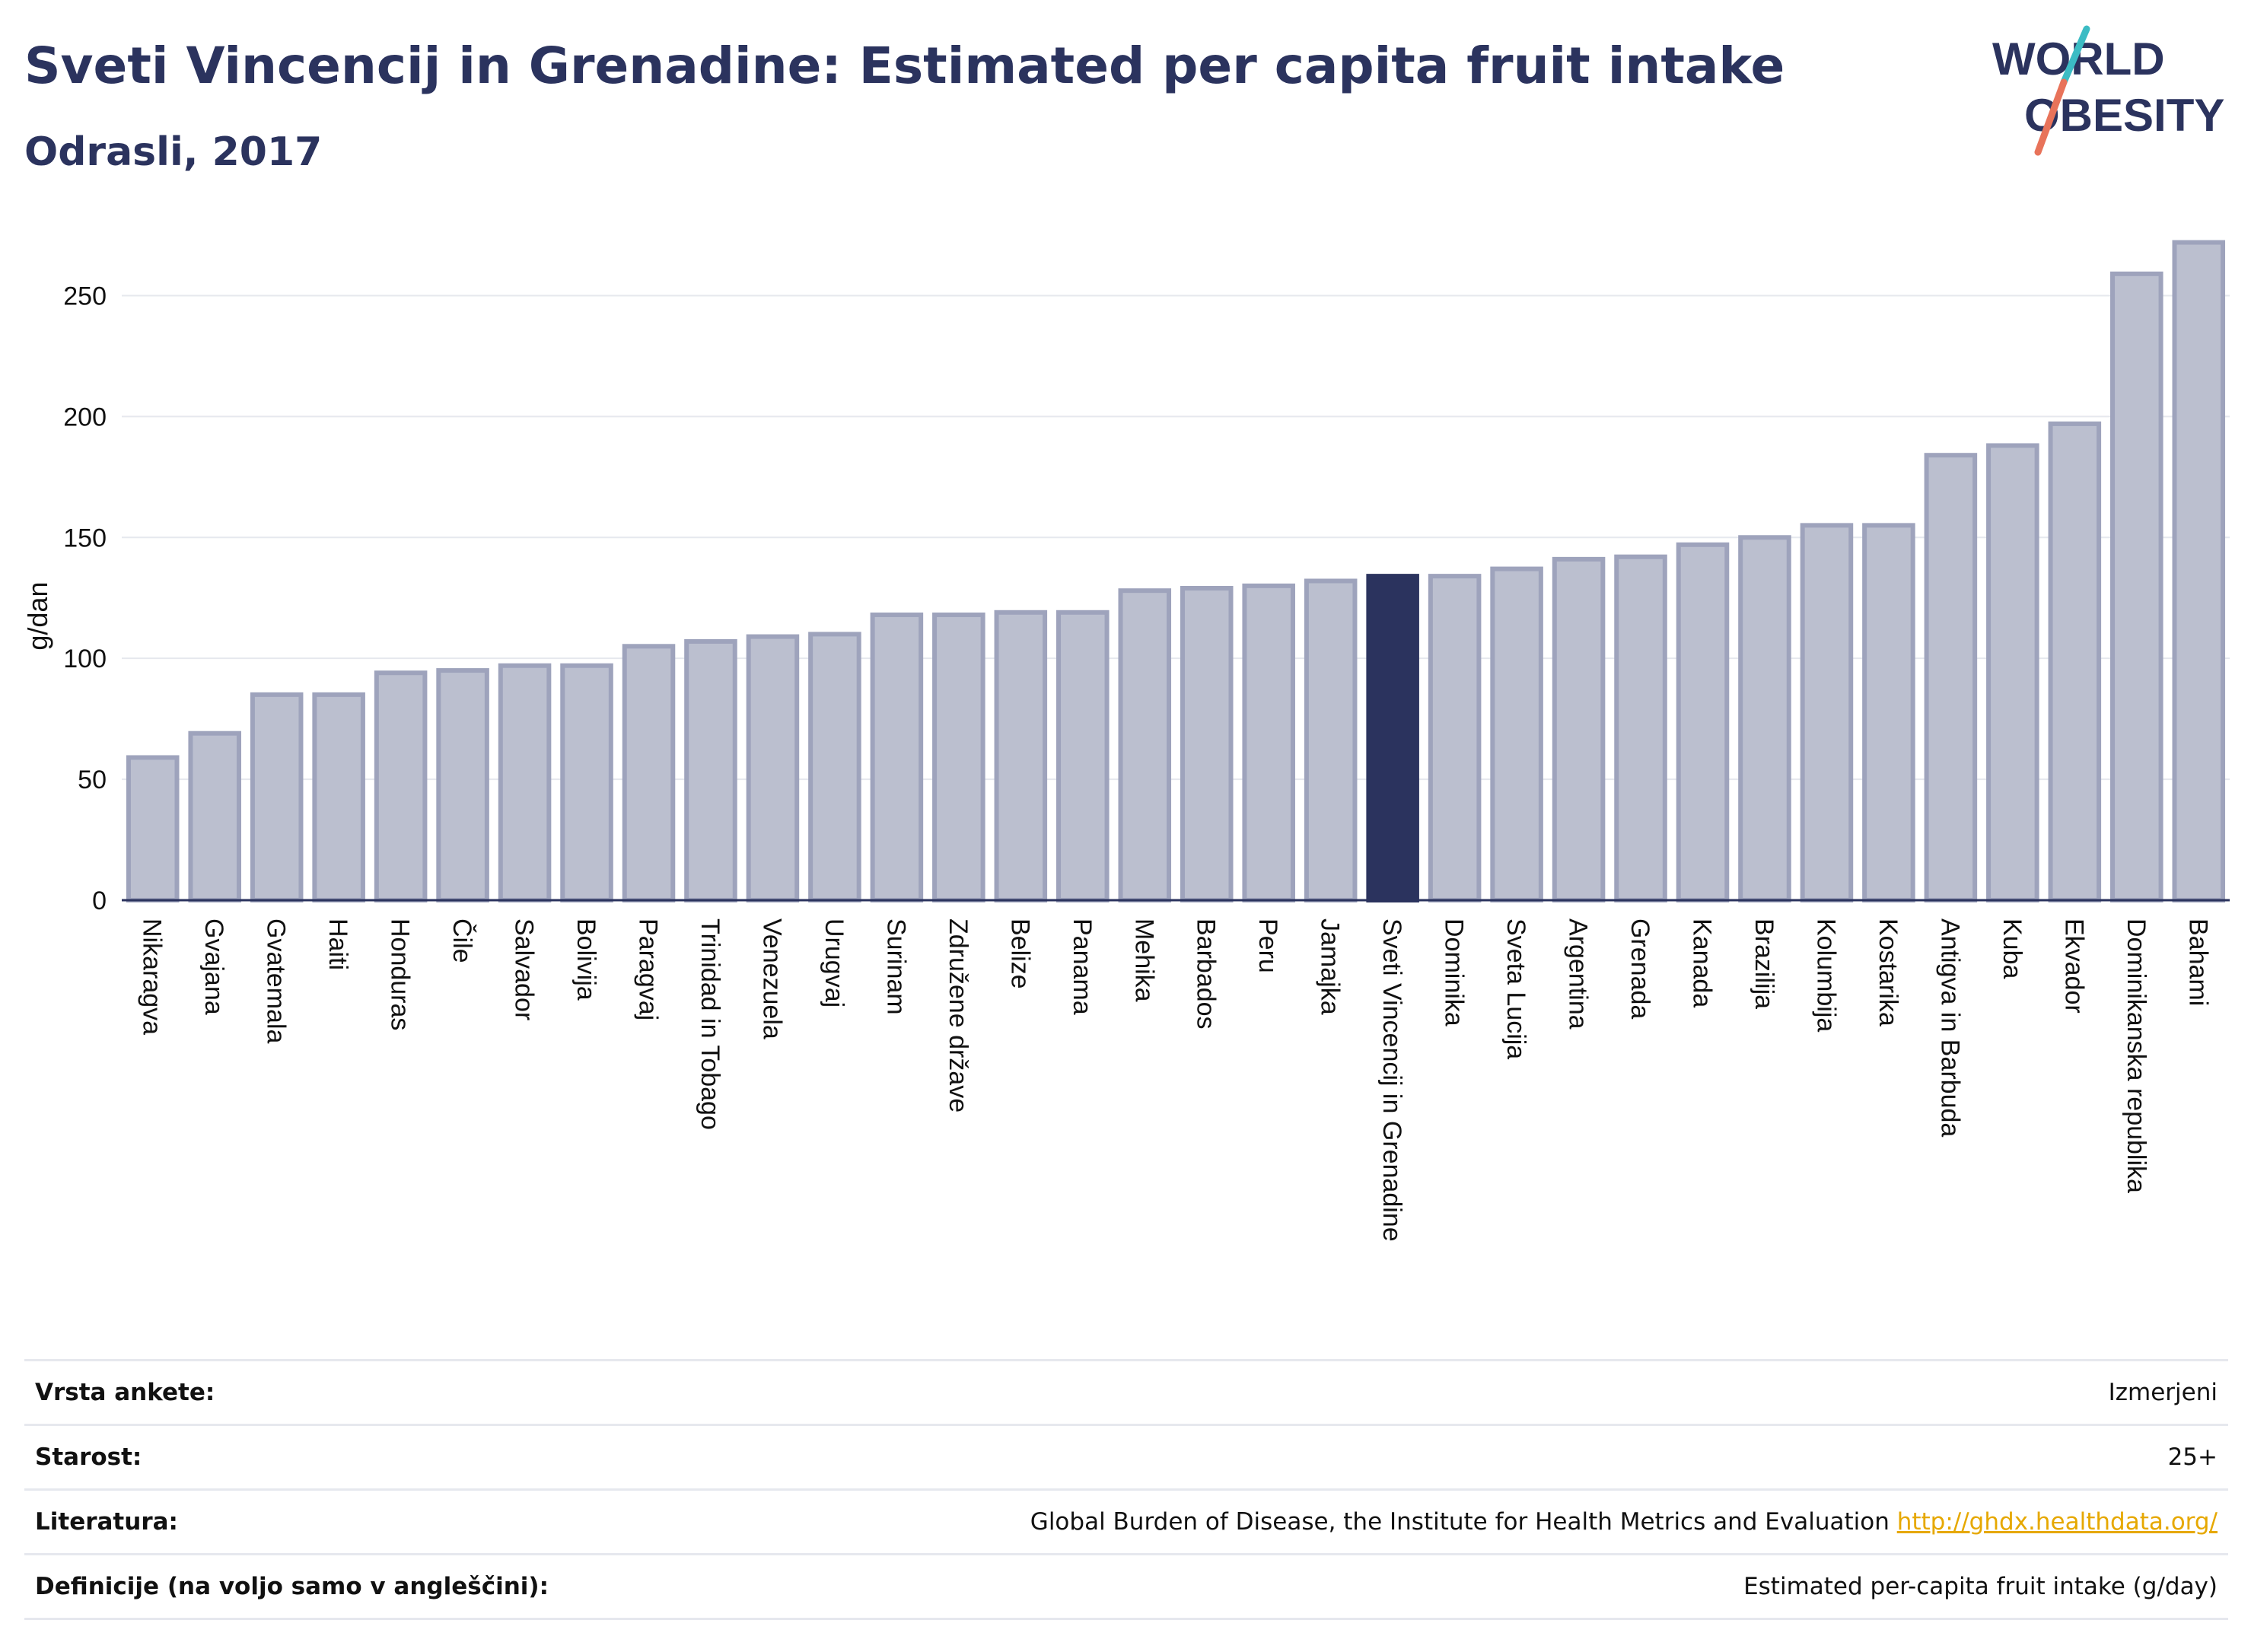 The image size is (2251, 1652). Describe the element at coordinates (1126, 1391) in the screenshot. I see `metadata-row-survey: Vrsta ankete: Izmerjeni` at that location.